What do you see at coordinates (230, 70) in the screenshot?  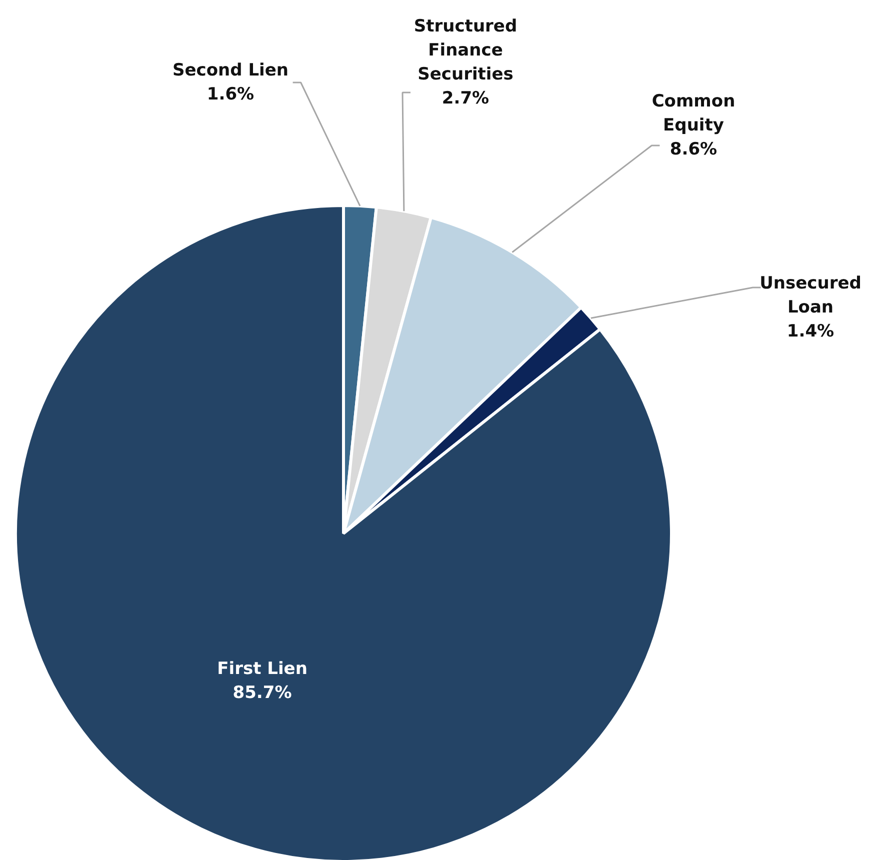 I see `slice-label: Second Lien` at bounding box center [230, 70].